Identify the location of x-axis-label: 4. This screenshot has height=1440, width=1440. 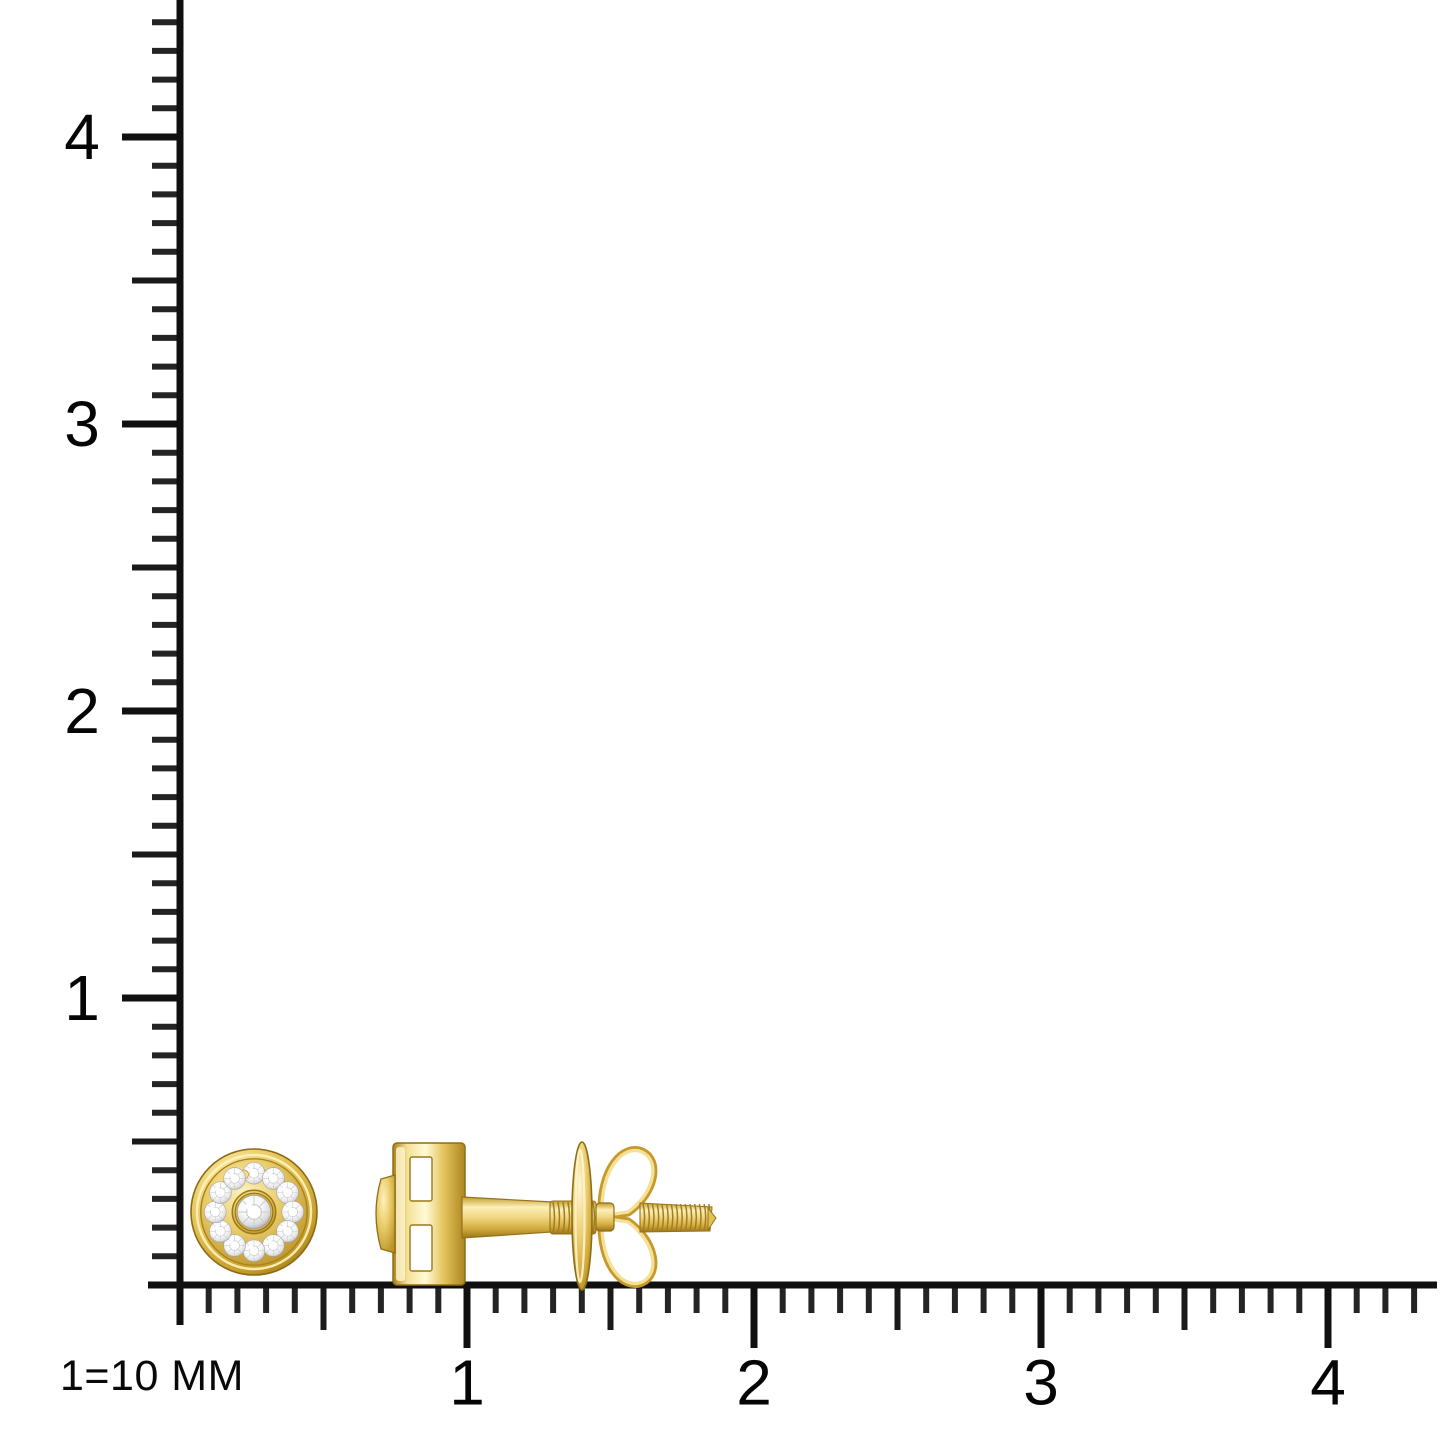
(1328, 1382).